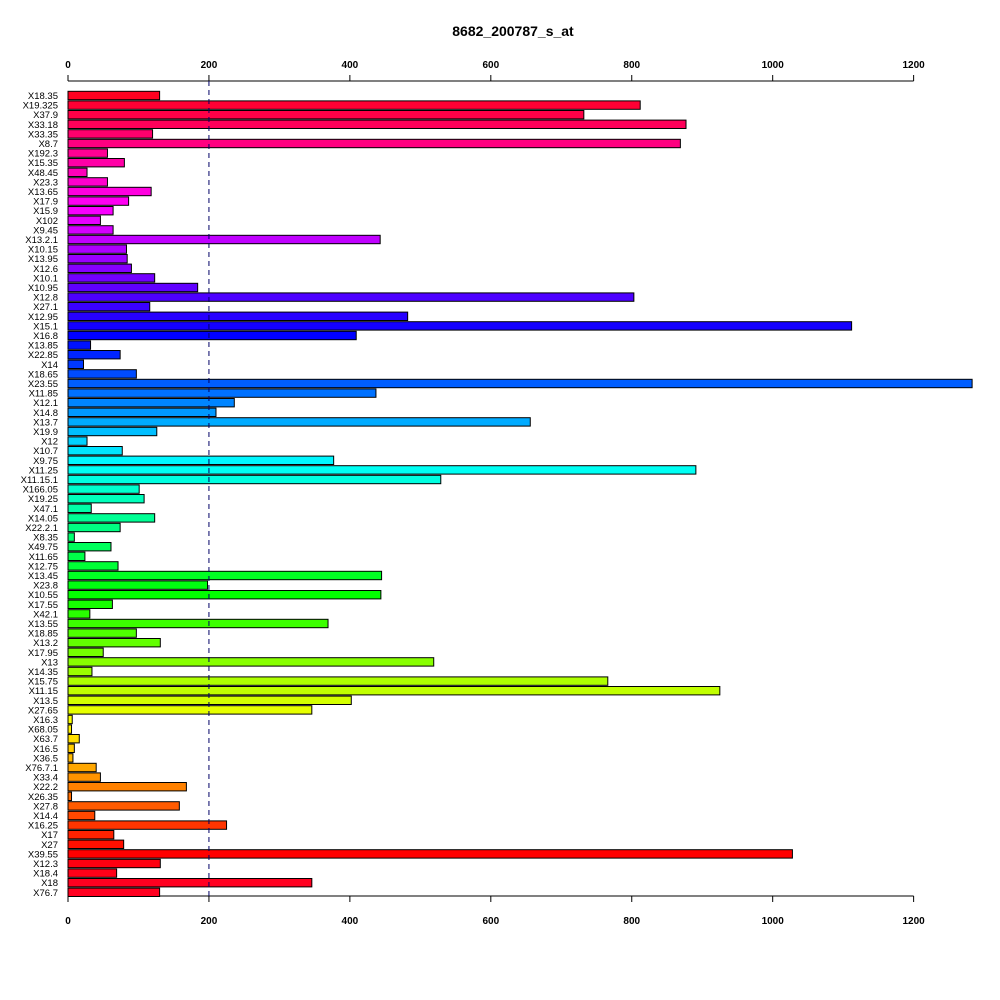  Describe the element at coordinates (127, 787) in the screenshot. I see `bar-X22.2` at that location.